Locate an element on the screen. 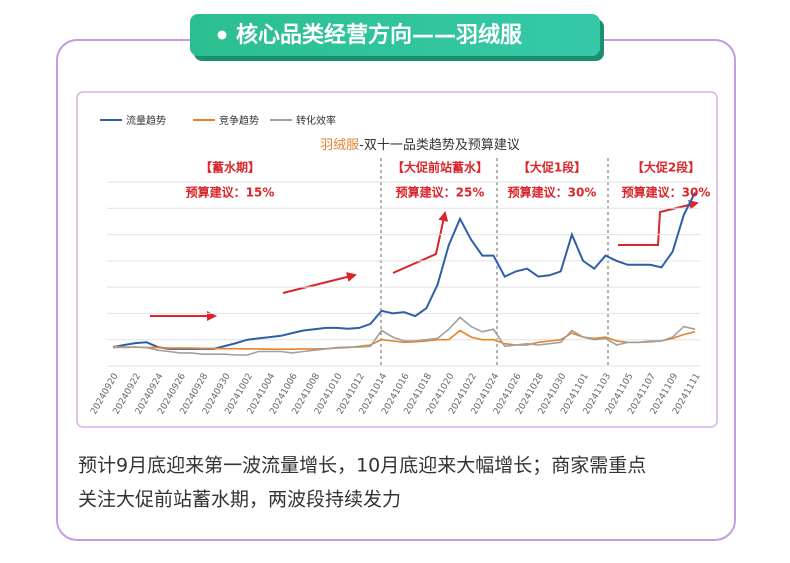 This screenshot has height=563, width=790. chart-title: 羽绒服-双十一品类趋势及预算建议 is located at coordinates (420, 145).